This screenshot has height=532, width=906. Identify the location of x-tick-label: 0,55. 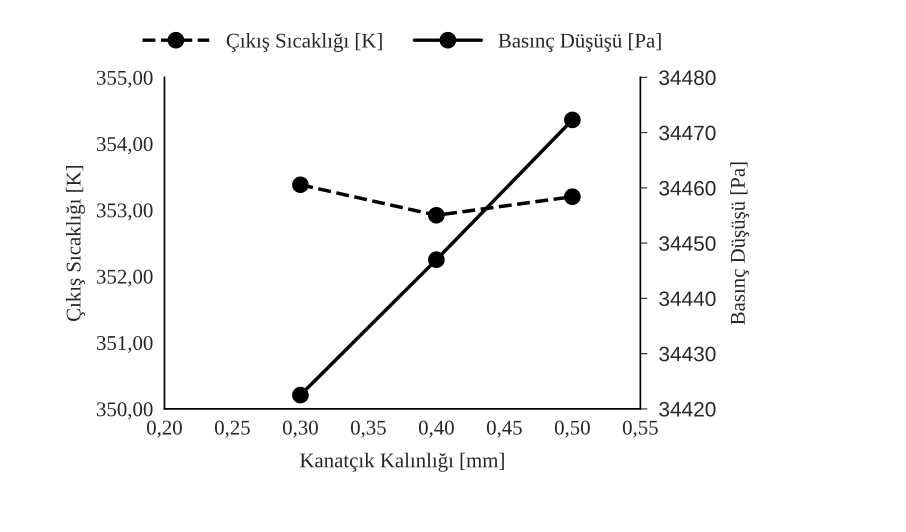
(640, 429).